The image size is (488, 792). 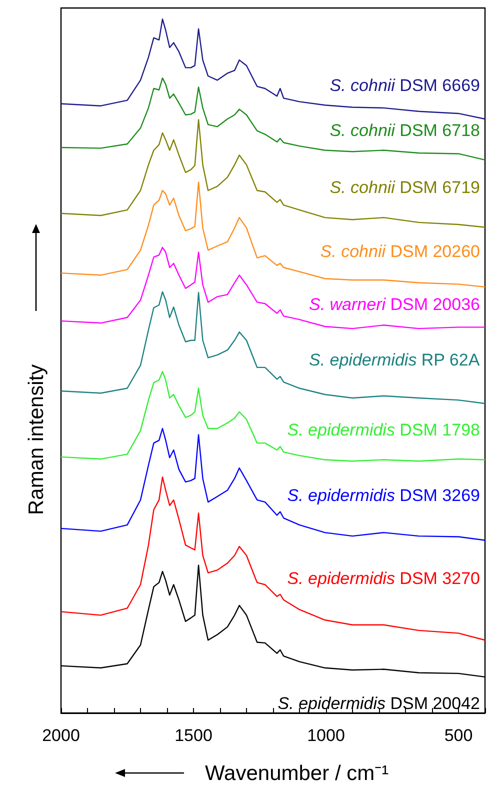 I want to click on series-label: S. epidermidis DSM 3270, so click(x=383, y=578).